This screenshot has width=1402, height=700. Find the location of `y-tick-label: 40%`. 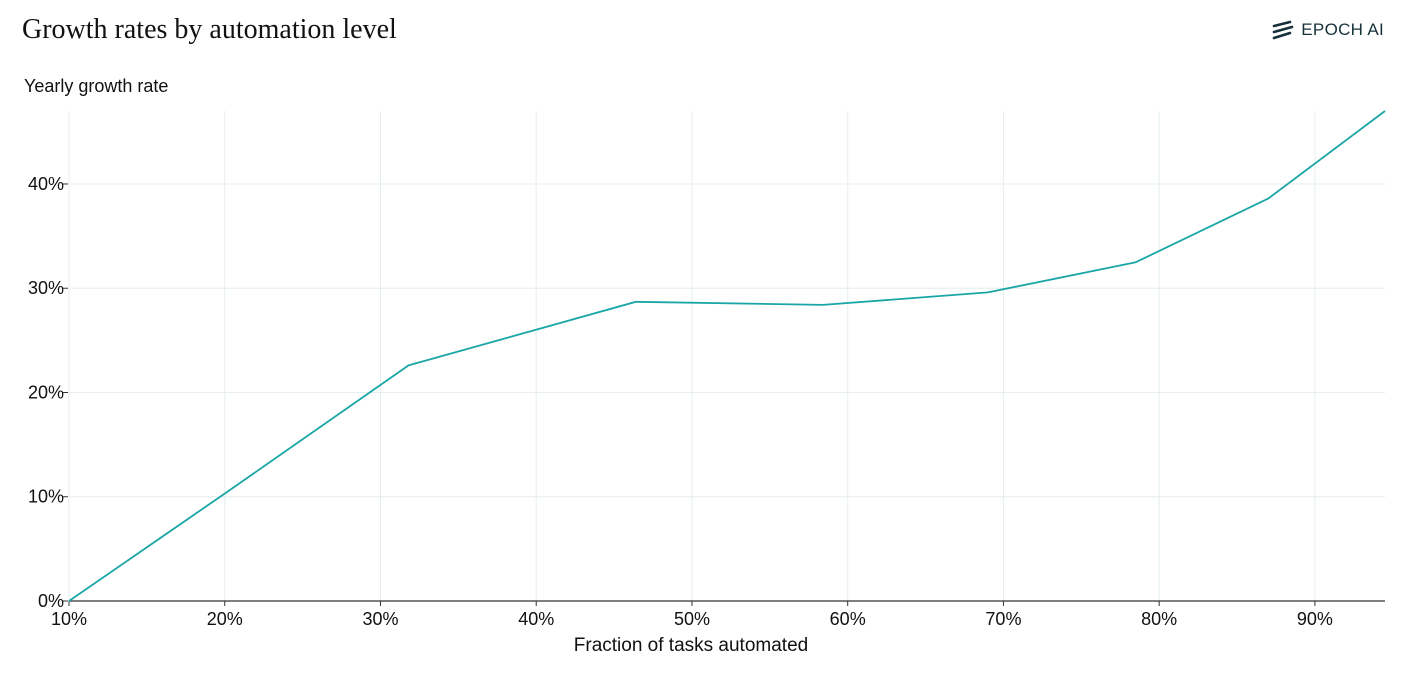

y-tick-label: 40% is located at coordinates (46, 184).